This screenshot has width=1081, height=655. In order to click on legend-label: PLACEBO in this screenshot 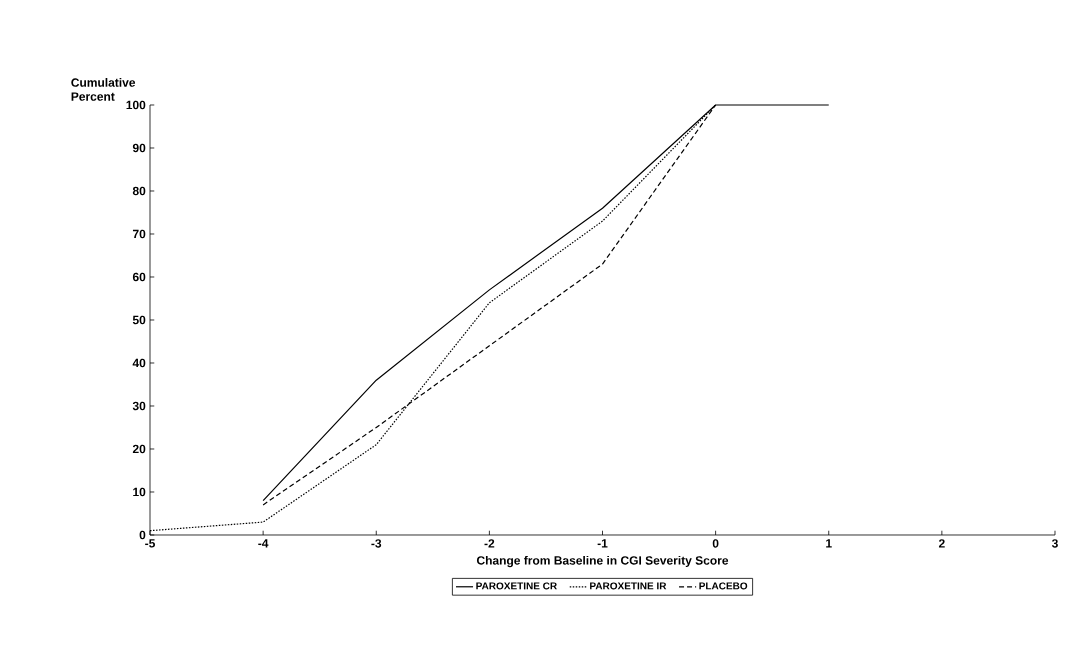, I will do `click(723, 586)`.